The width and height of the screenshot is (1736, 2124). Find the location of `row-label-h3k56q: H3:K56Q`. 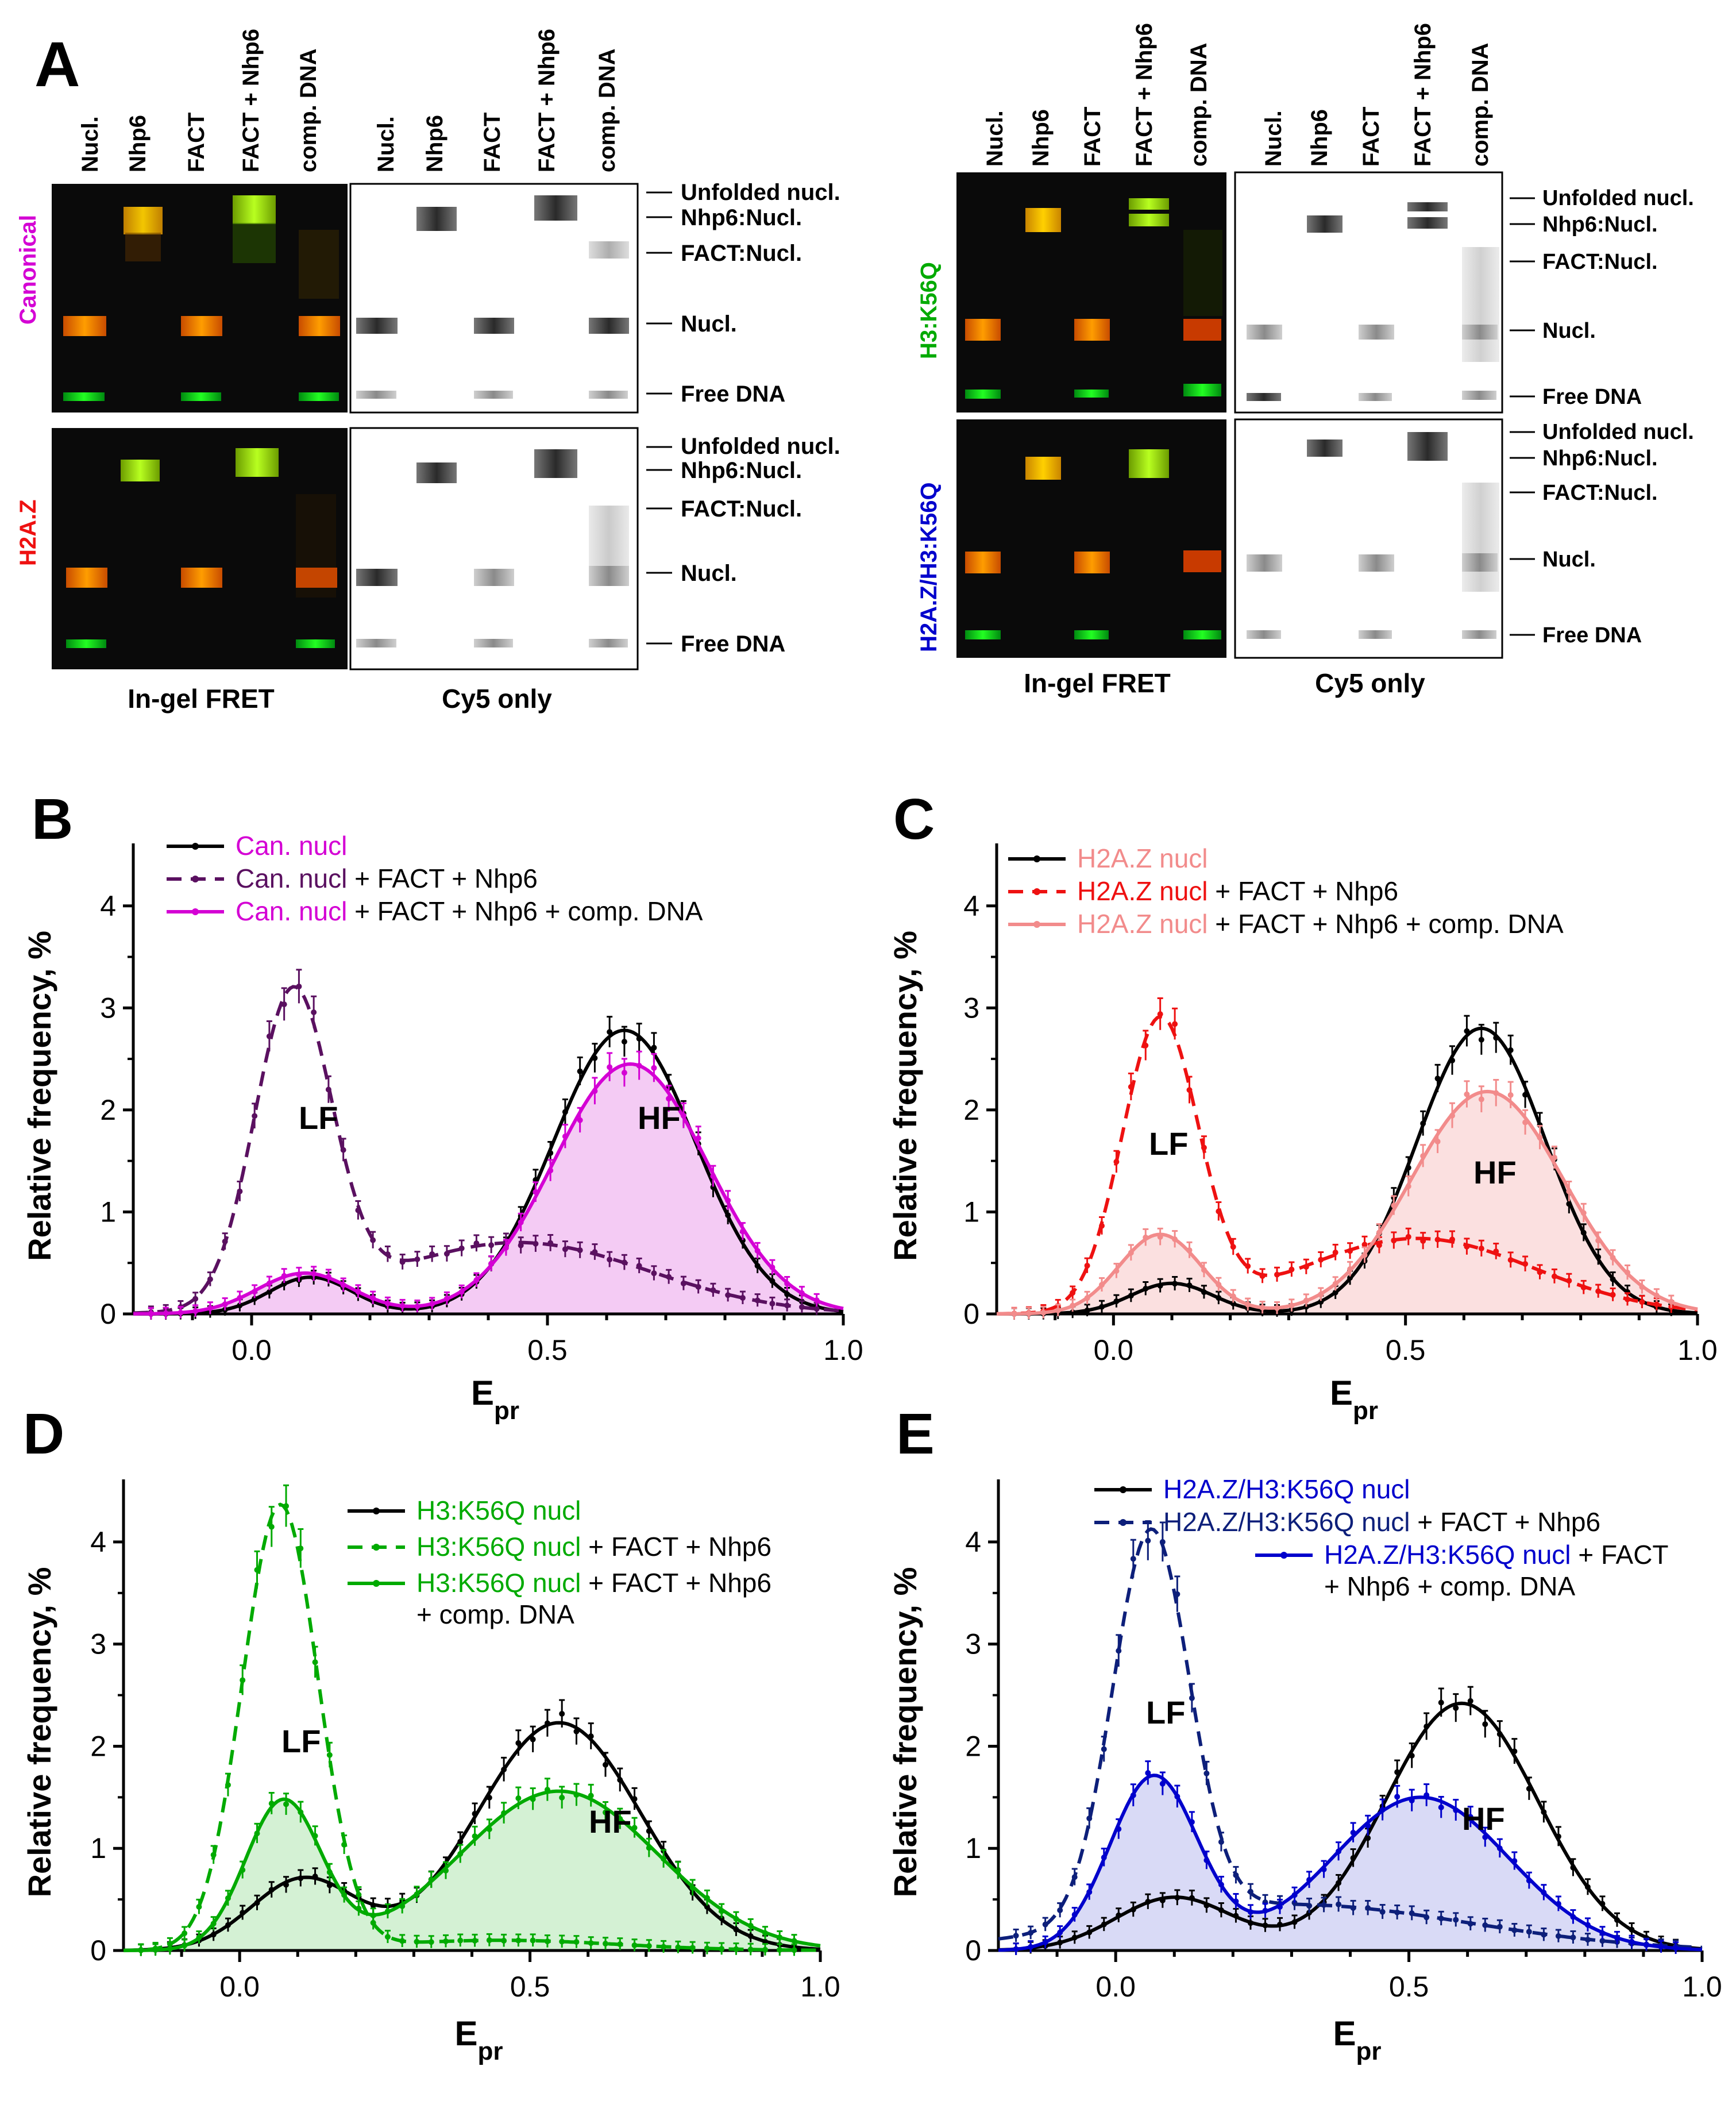

row-label-h3k56q: H3:K56Q is located at coordinates (929, 310).